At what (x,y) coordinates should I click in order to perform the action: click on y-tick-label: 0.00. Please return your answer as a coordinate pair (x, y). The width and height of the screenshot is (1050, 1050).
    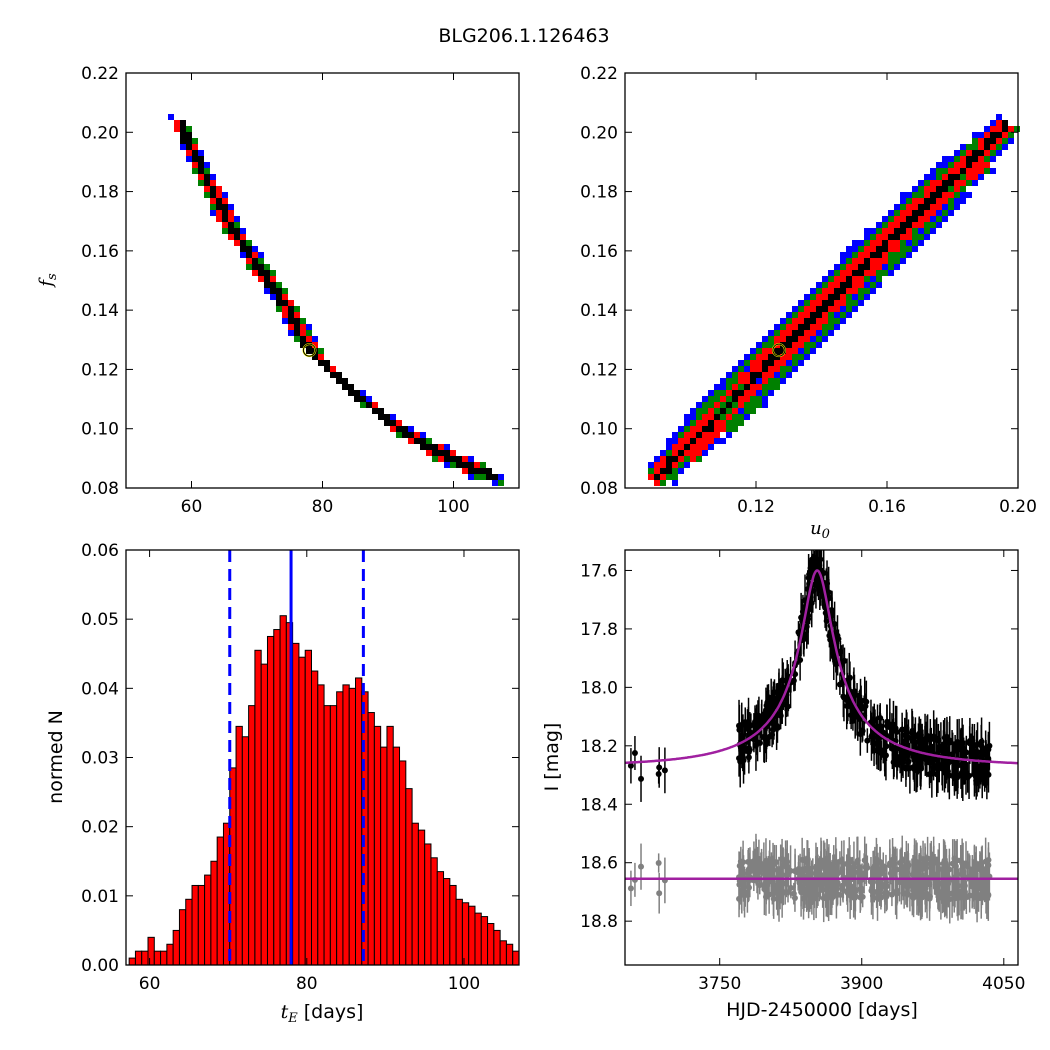
    Looking at the image, I should click on (100, 966).